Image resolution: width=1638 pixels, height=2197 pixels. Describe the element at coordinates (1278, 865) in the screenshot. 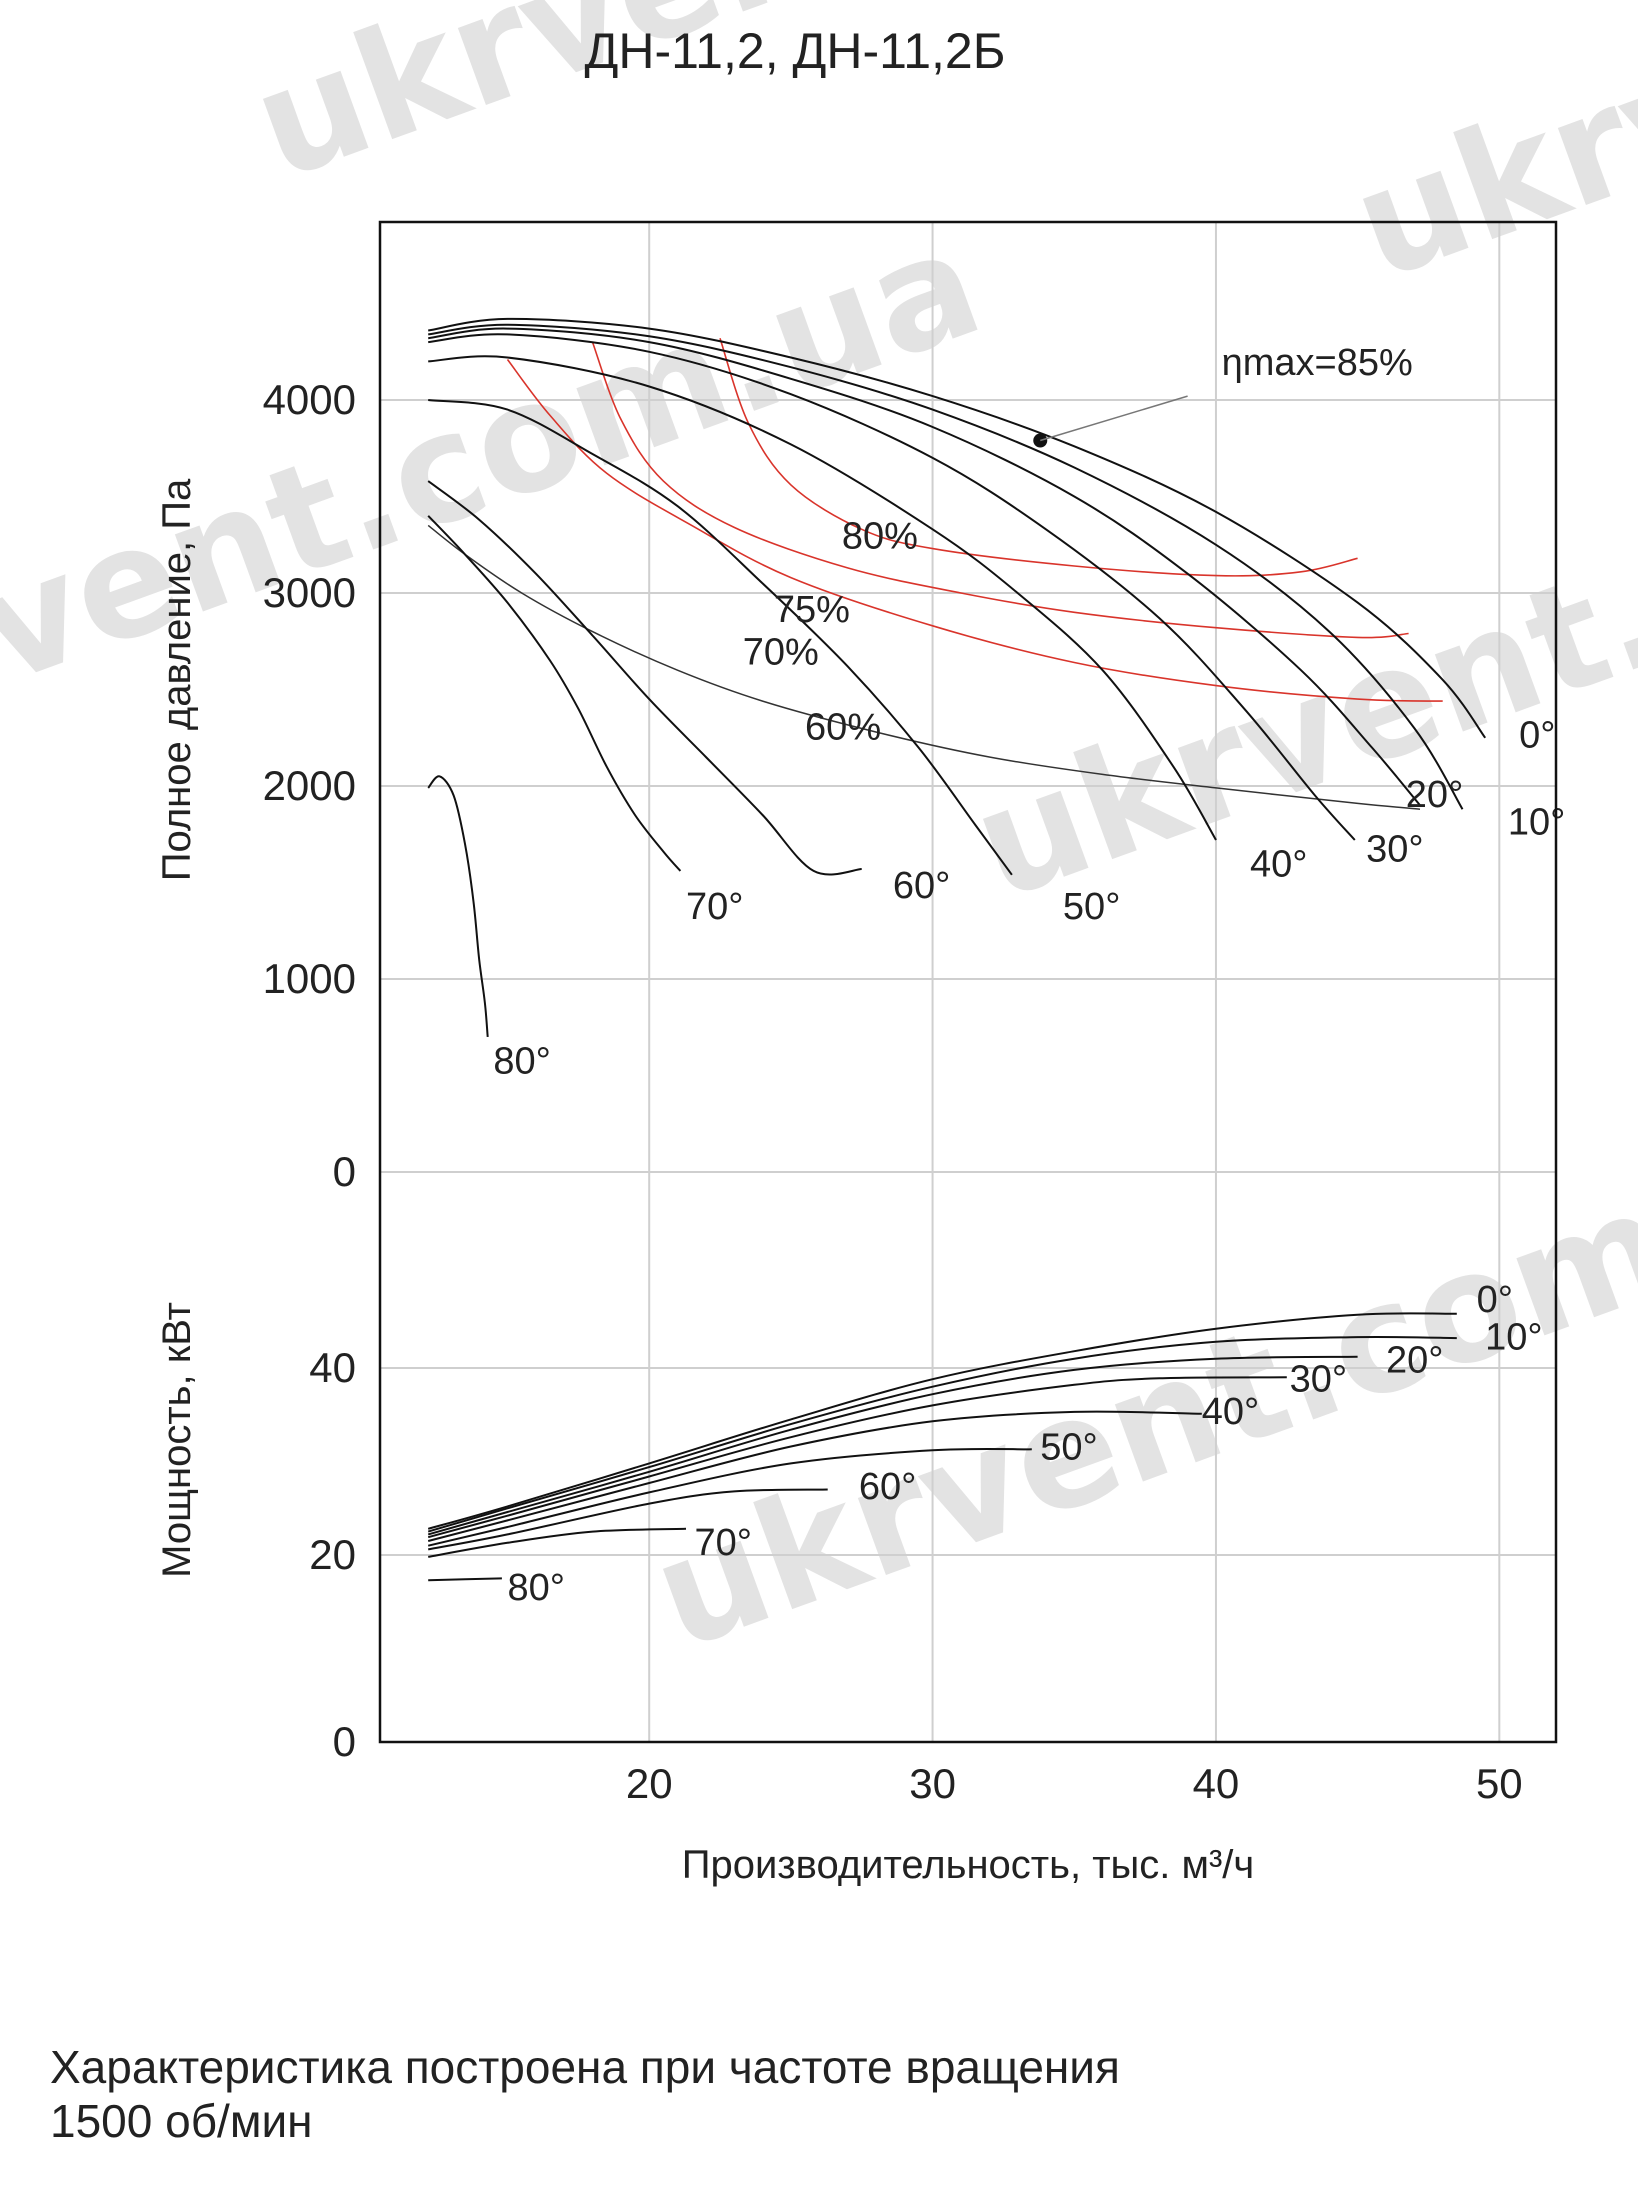

I see `pressure-label-40: 40°` at that location.